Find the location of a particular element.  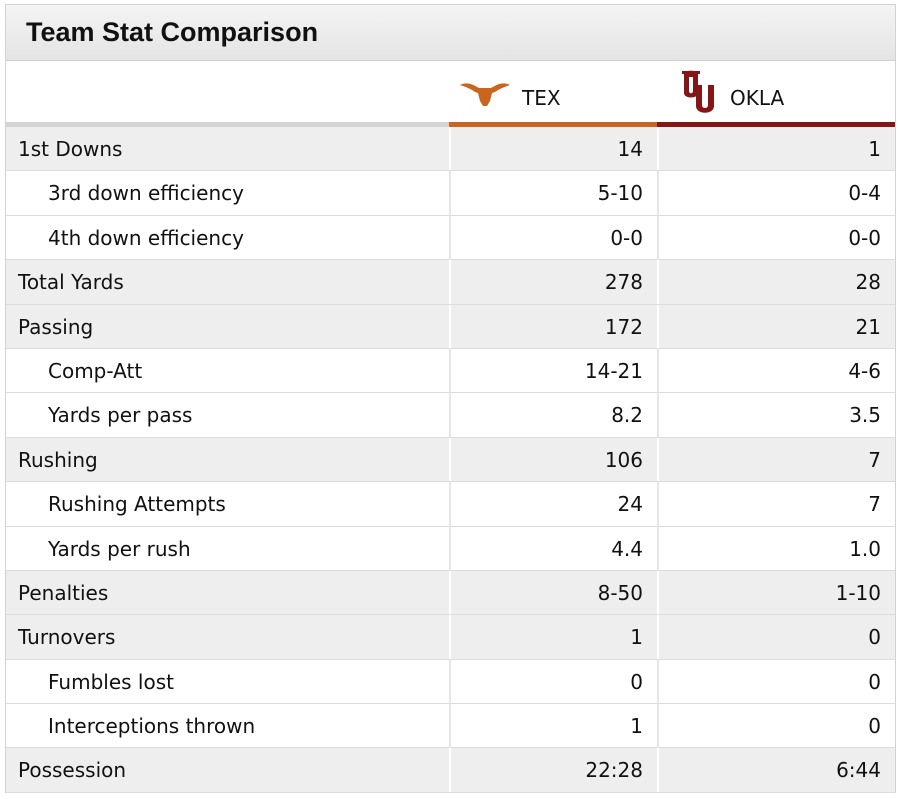

table-row: 4th down efficiency 0-0 0-0 is located at coordinates (450, 238).